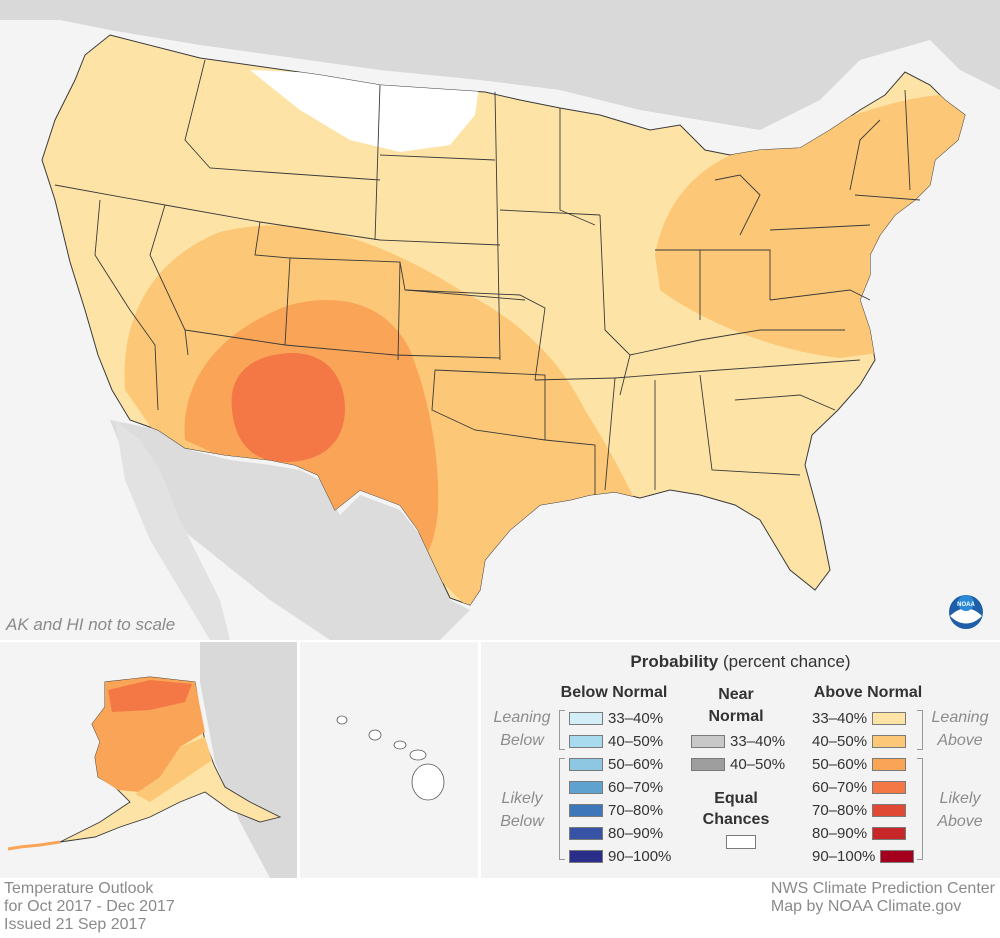 Image resolution: width=1000 pixels, height=938 pixels. Describe the element at coordinates (840, 833) in the screenshot. I see `above-normal-label: 80–90%` at that location.